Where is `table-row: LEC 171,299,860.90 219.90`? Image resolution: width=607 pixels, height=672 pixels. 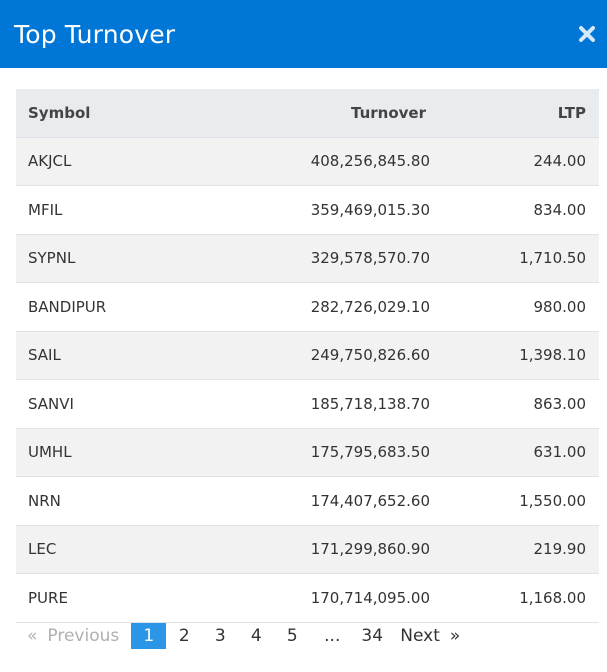 table-row: LEC 171,299,860.90 219.90 is located at coordinates (307, 549).